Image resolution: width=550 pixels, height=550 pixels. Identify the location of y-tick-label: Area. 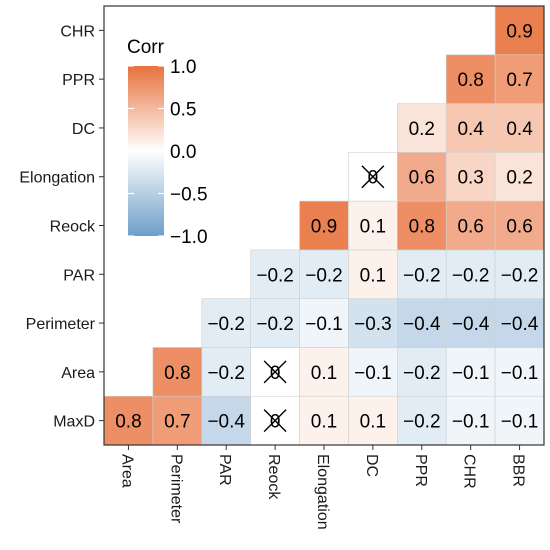
(78, 373).